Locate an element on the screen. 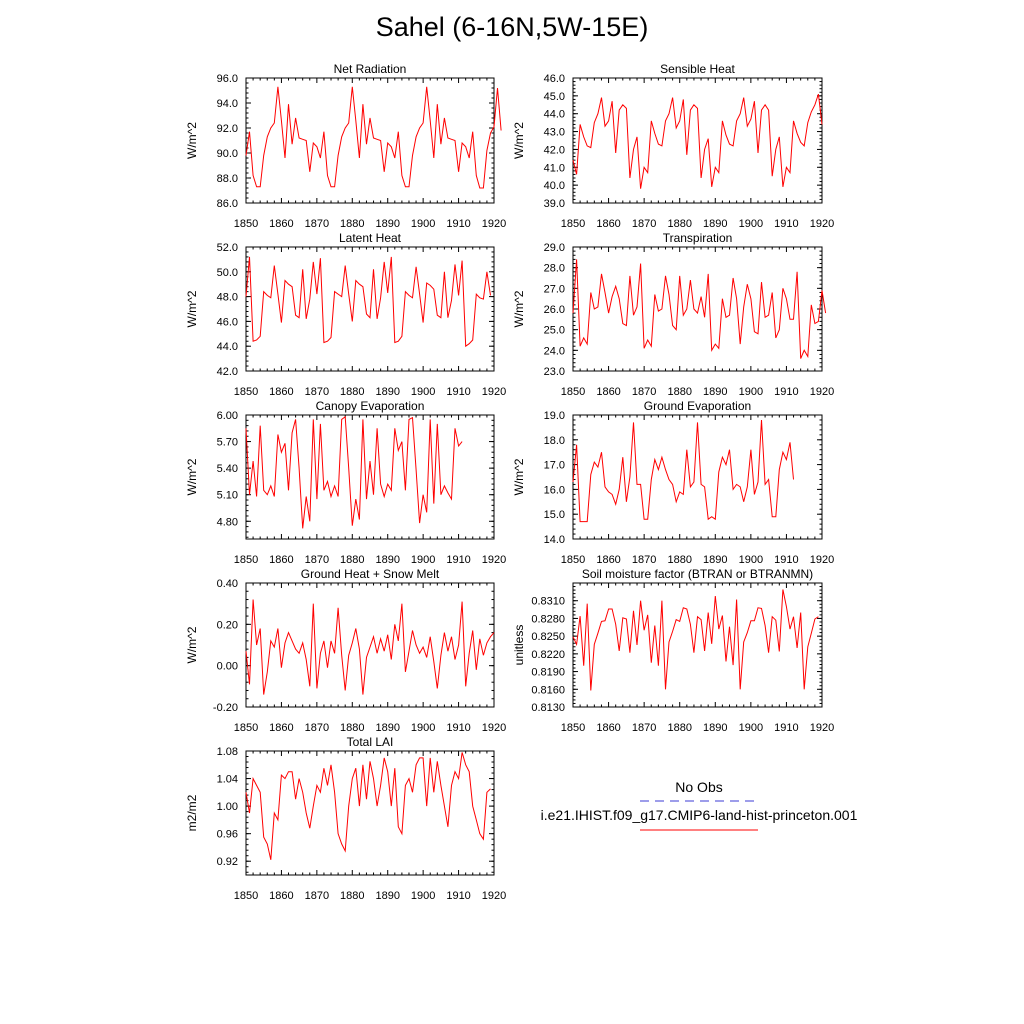  y-axis-label: m2/m2 is located at coordinates (192, 812).